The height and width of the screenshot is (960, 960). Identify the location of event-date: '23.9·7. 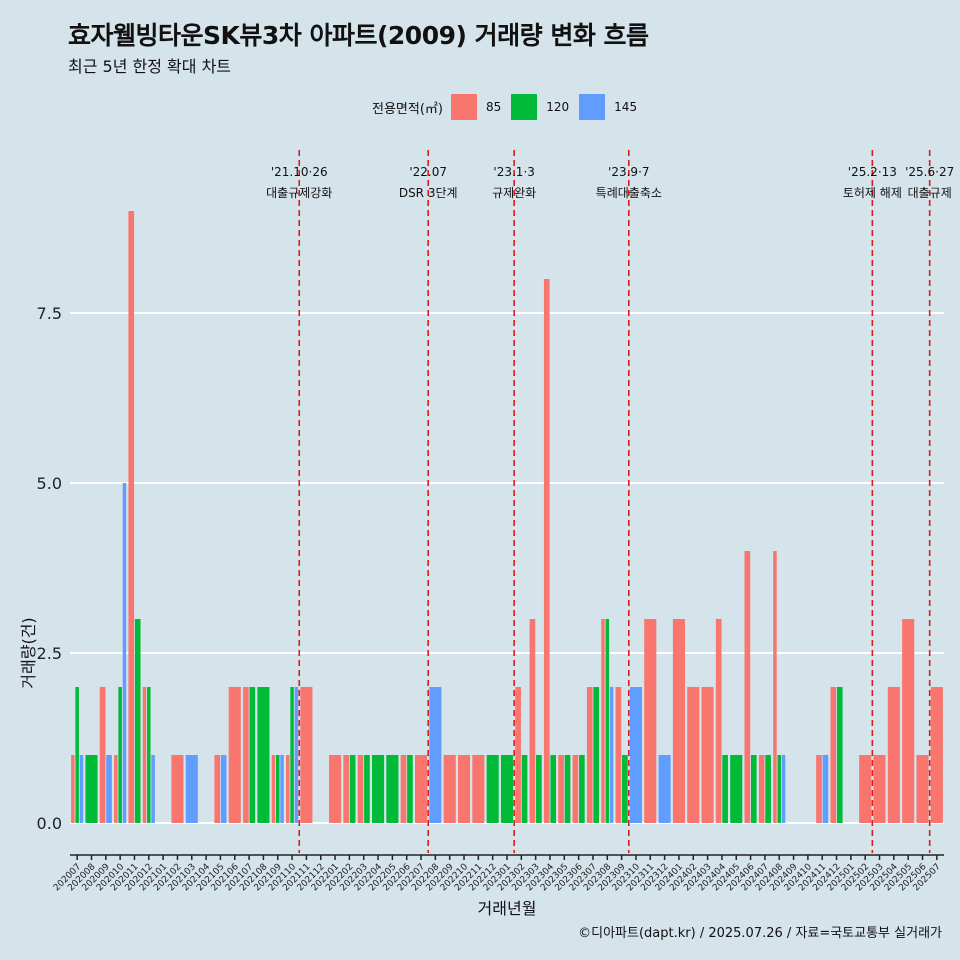
(628, 172).